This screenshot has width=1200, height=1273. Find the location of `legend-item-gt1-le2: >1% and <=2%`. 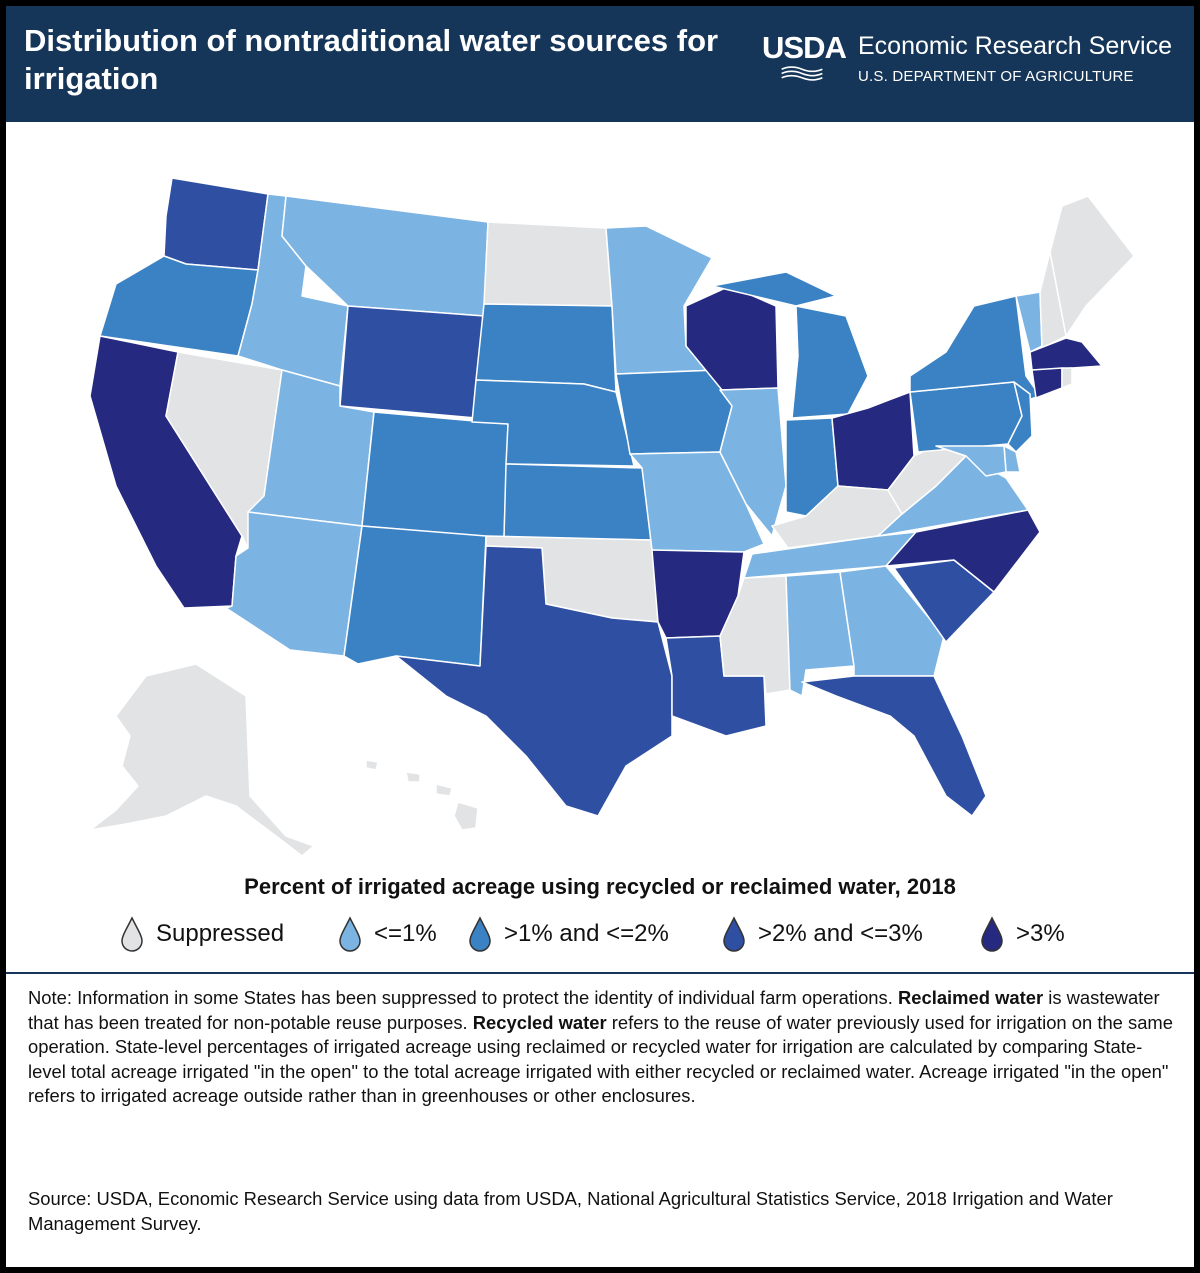

legend-item-gt1-le2: >1% and <=2% is located at coordinates (568, 934).